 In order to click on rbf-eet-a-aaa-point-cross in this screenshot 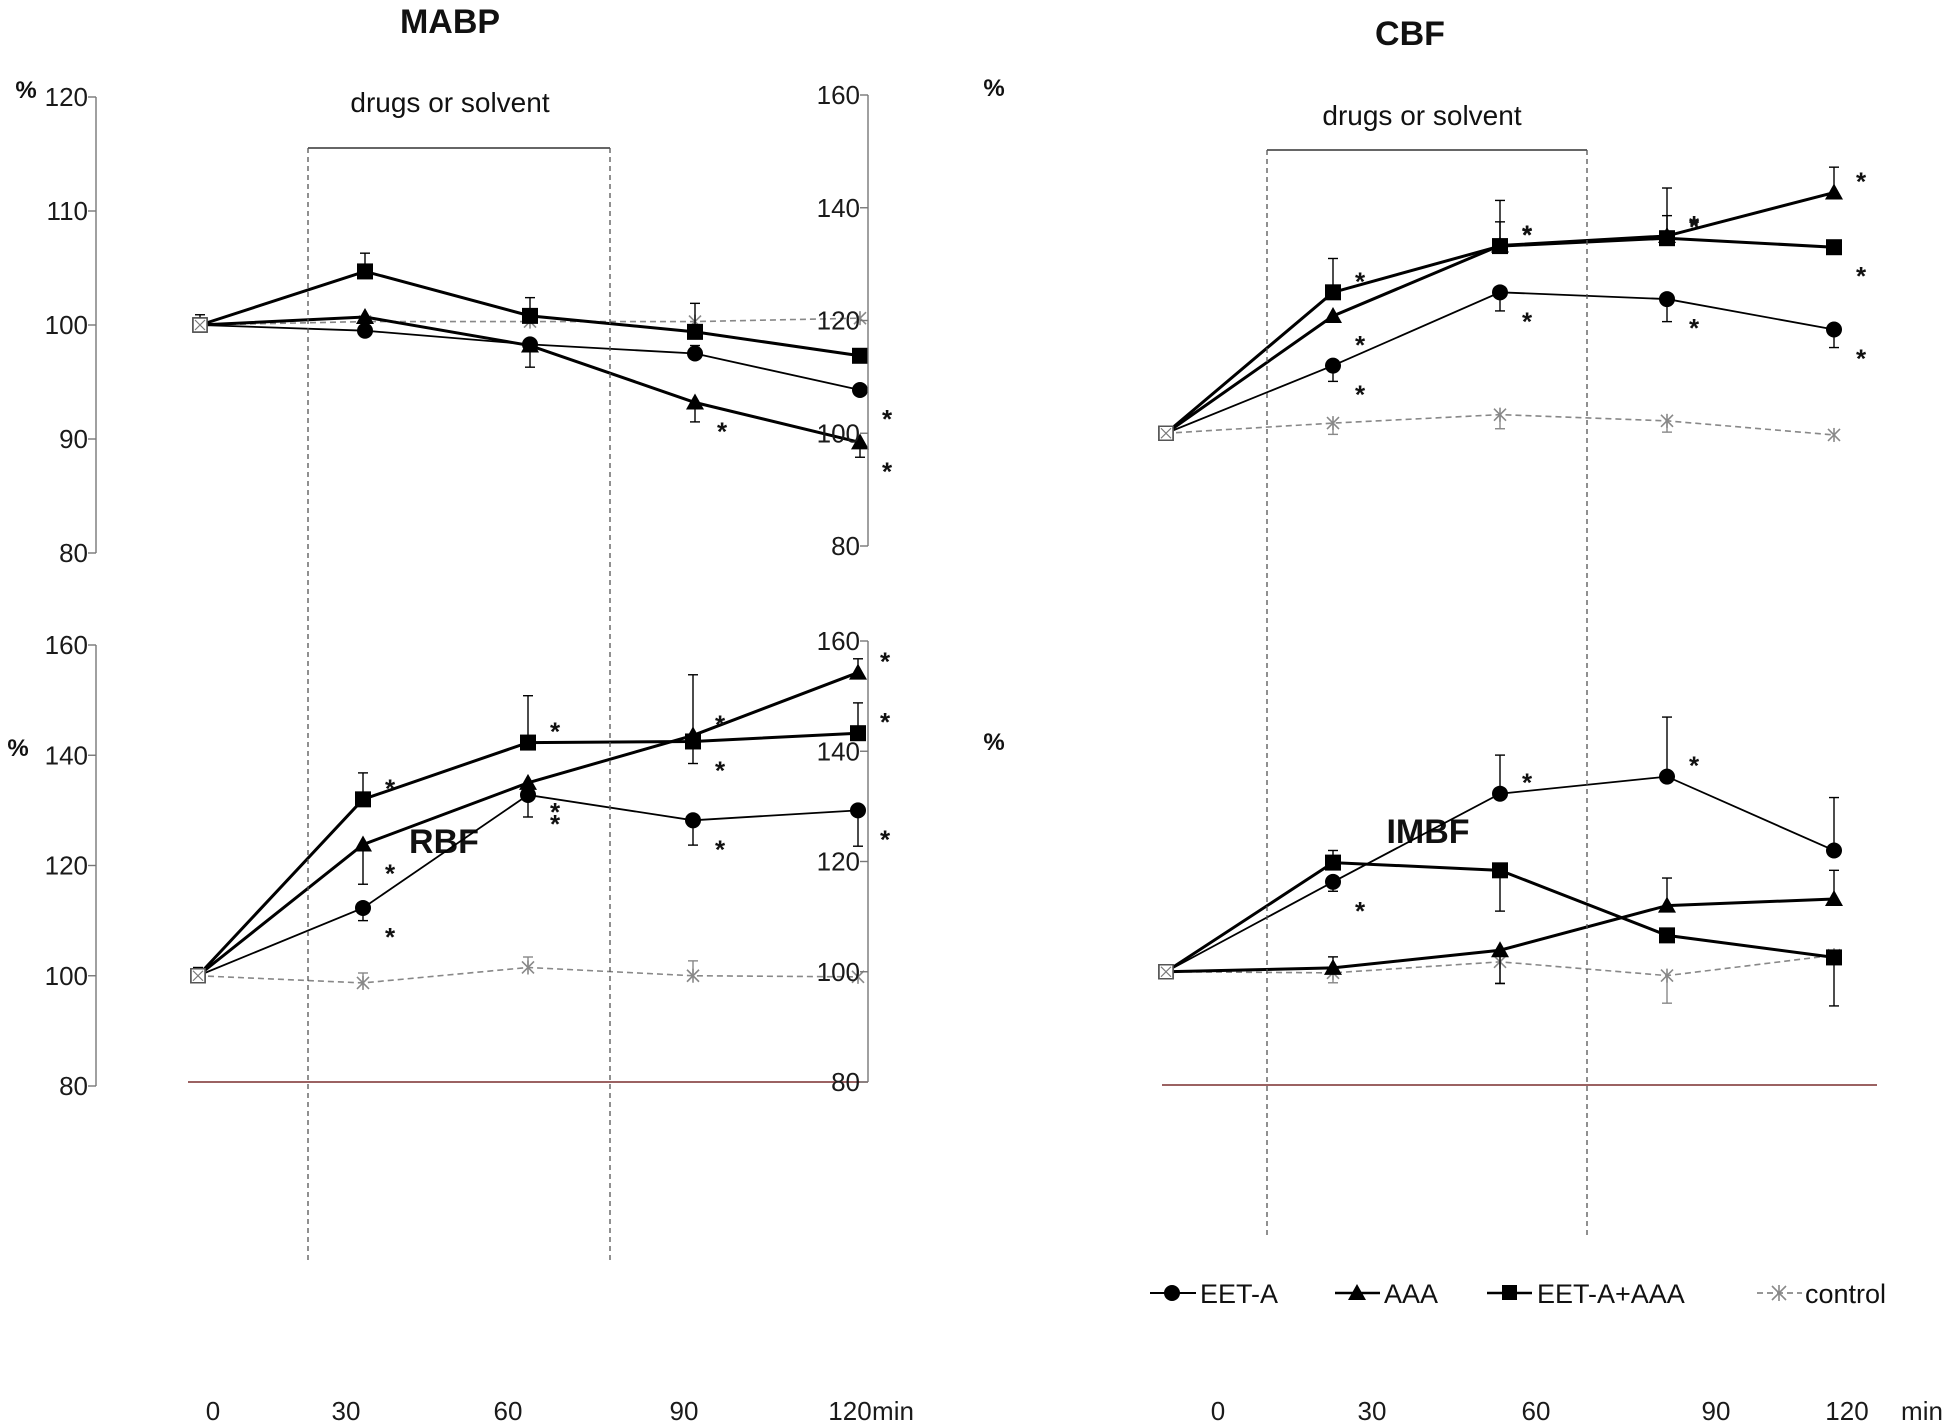, I will do `click(198, 976)`.